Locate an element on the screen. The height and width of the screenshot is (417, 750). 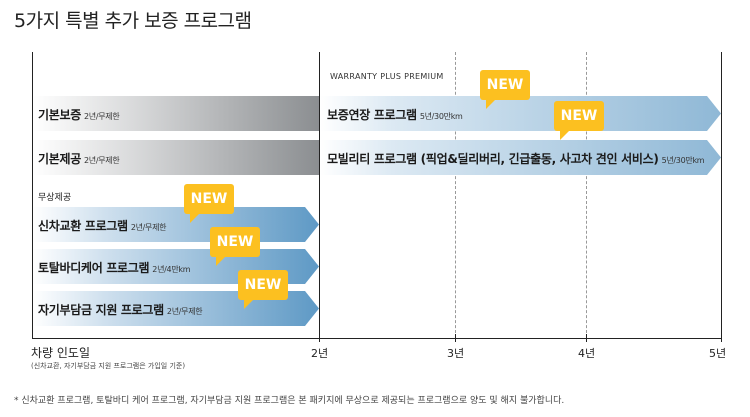
deductible-support-label: 자기부담금 지원 프로그램 2년/무제한 is located at coordinates (120, 310).